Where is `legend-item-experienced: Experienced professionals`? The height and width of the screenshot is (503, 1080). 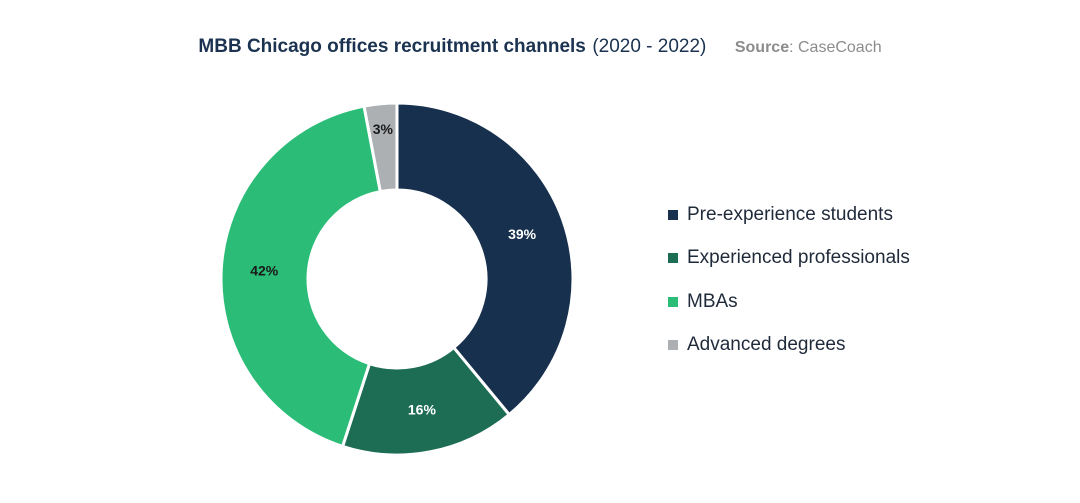
legend-item-experienced: Experienced professionals is located at coordinates (789, 259).